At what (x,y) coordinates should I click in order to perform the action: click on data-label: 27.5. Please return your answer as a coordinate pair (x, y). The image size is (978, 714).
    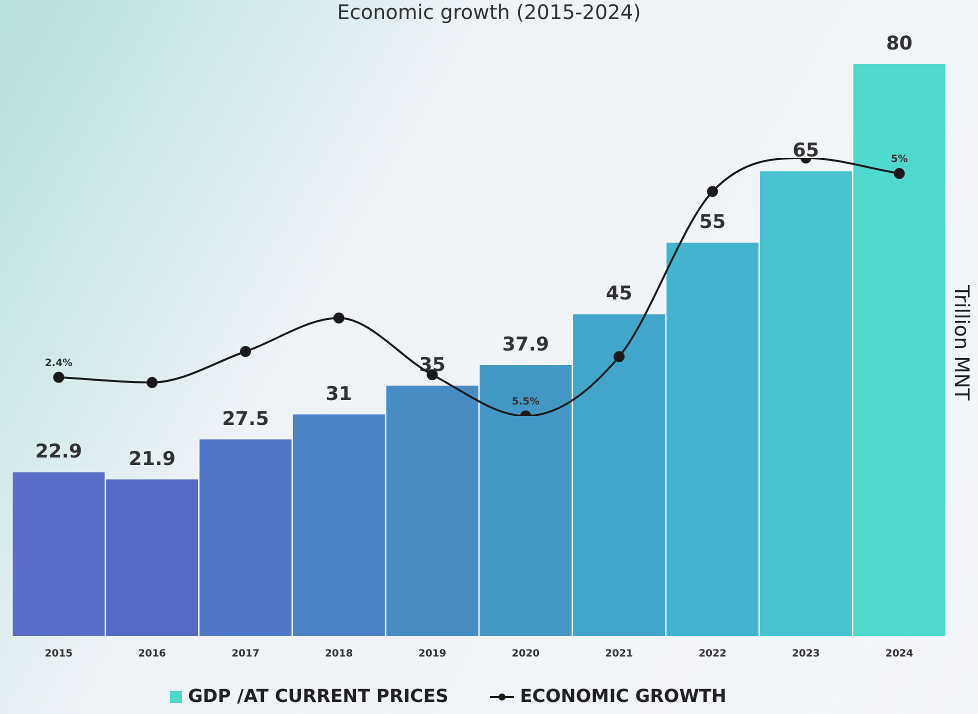
    Looking at the image, I should click on (245, 419).